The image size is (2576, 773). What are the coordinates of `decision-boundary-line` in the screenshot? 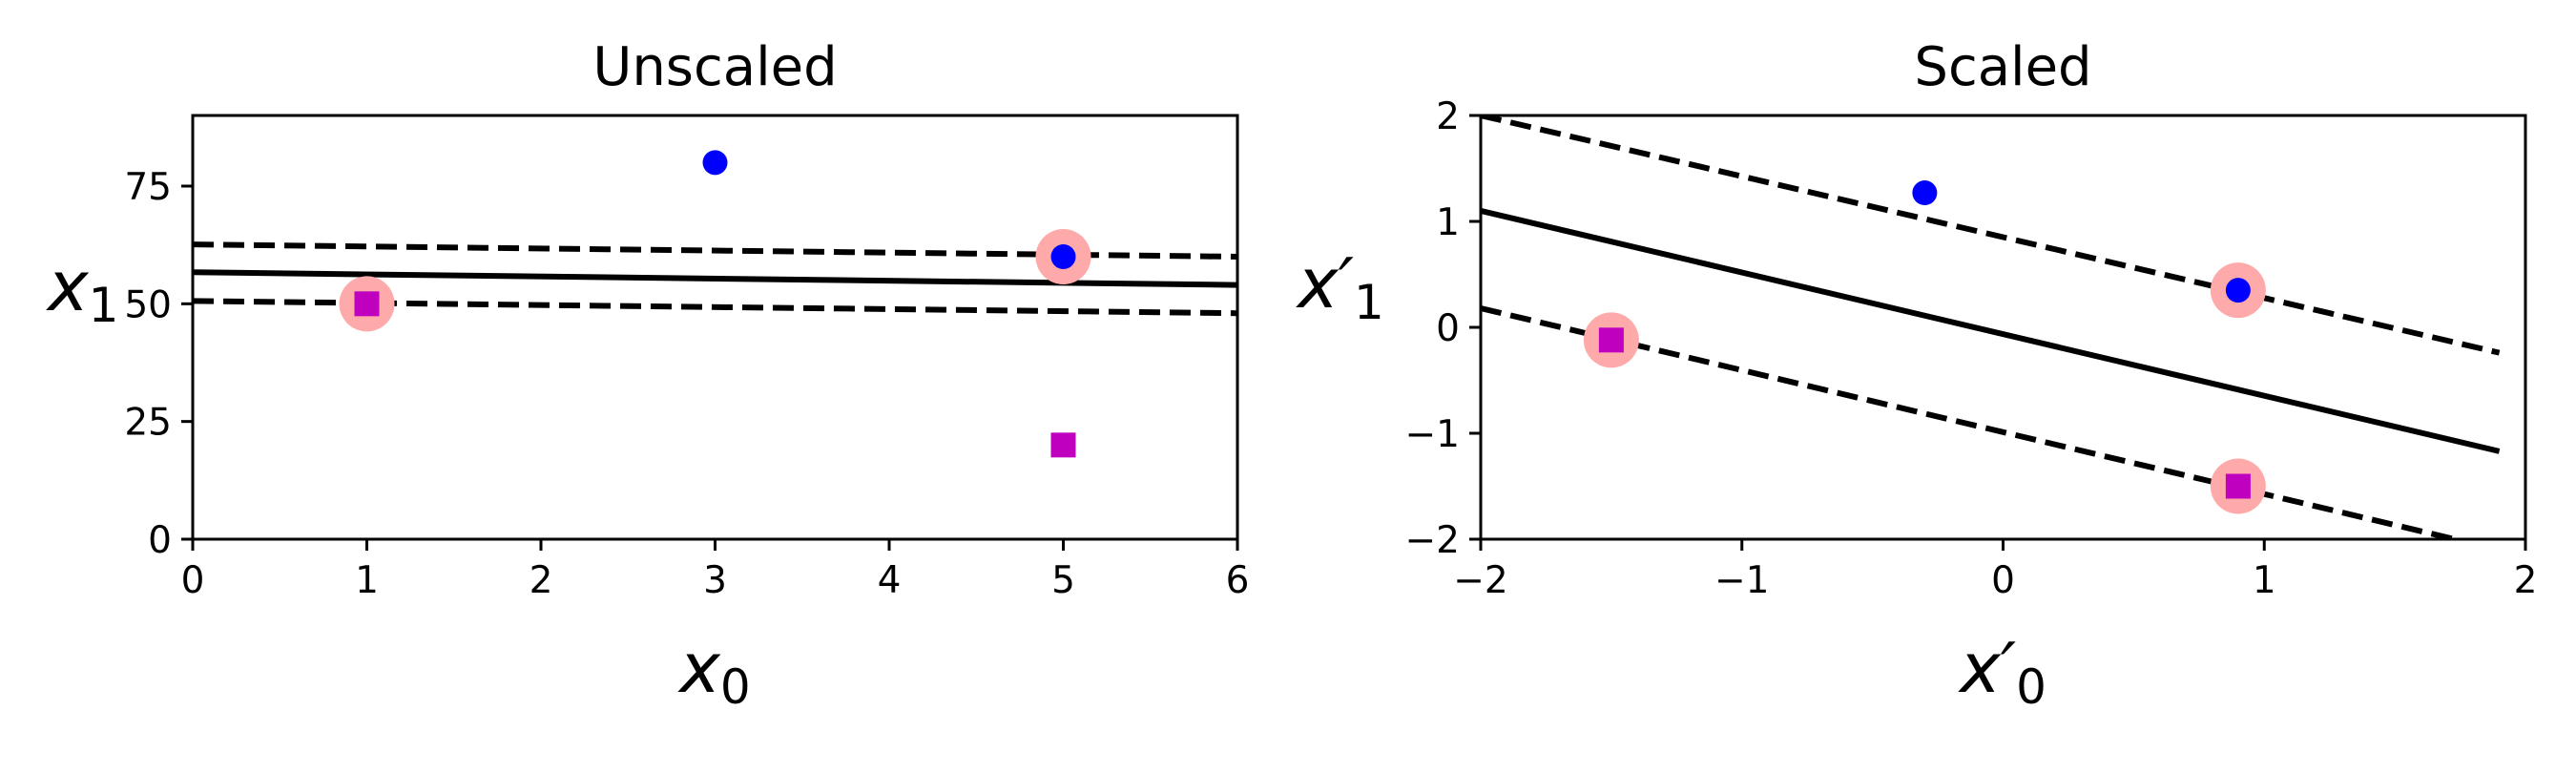 It's located at (1991, 330).